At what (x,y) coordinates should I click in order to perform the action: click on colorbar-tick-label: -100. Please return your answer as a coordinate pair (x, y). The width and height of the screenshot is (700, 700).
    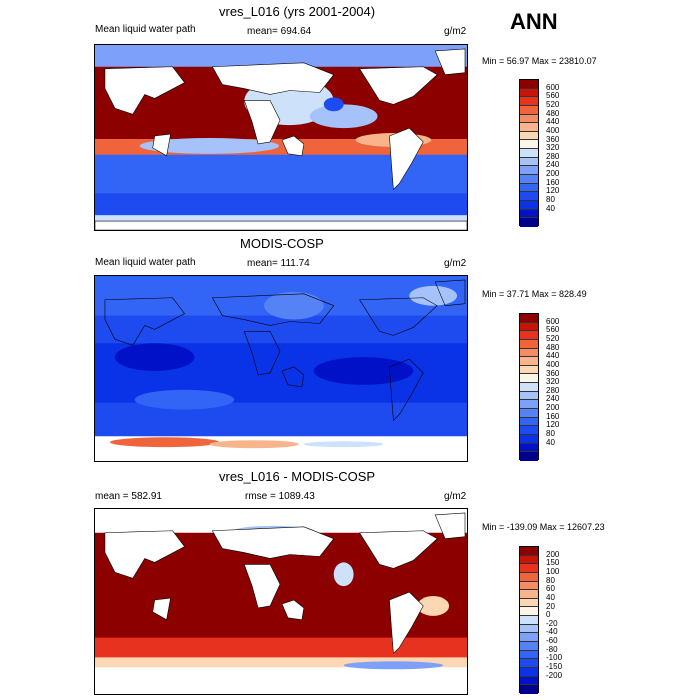
    Looking at the image, I should click on (554, 658).